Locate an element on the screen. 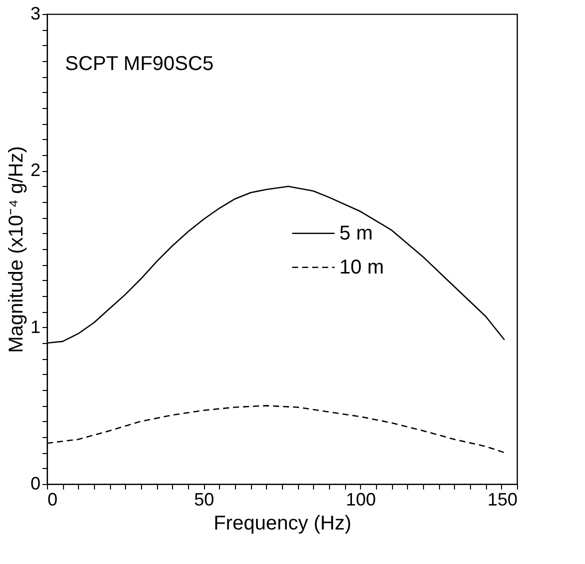  legend-label: 5 m is located at coordinates (356, 233).